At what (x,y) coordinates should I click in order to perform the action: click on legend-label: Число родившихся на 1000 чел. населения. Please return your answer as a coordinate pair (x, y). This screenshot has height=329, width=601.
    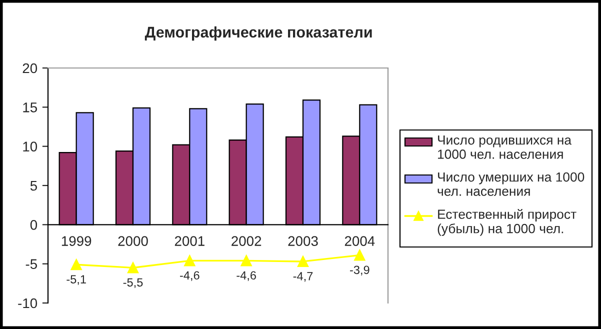
    Looking at the image, I should click on (505, 147).